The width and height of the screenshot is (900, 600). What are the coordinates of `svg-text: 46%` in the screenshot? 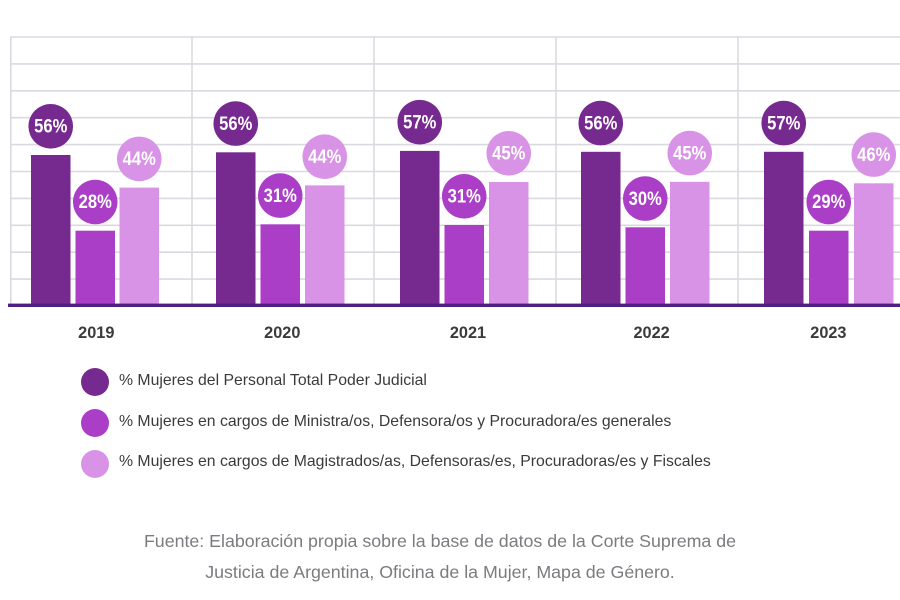 It's located at (873, 155).